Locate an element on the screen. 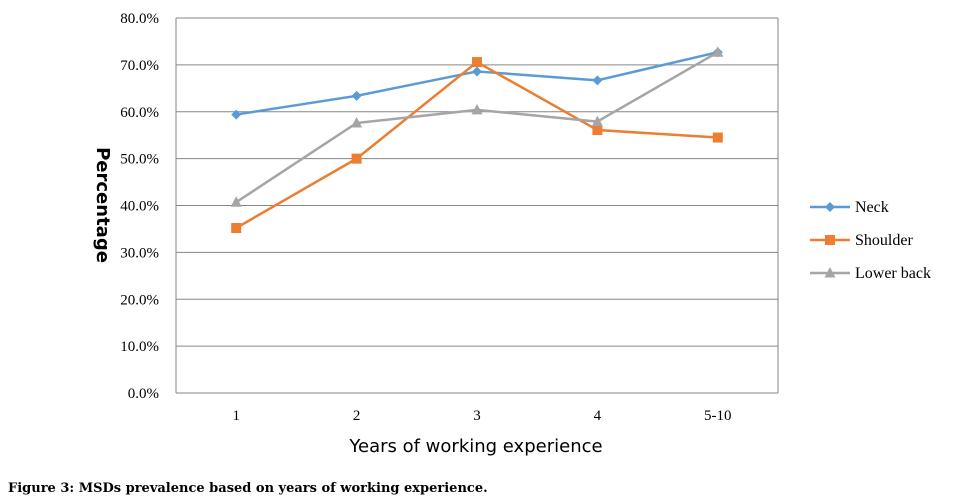  y-tick-label: 30.0% is located at coordinates (139, 253).